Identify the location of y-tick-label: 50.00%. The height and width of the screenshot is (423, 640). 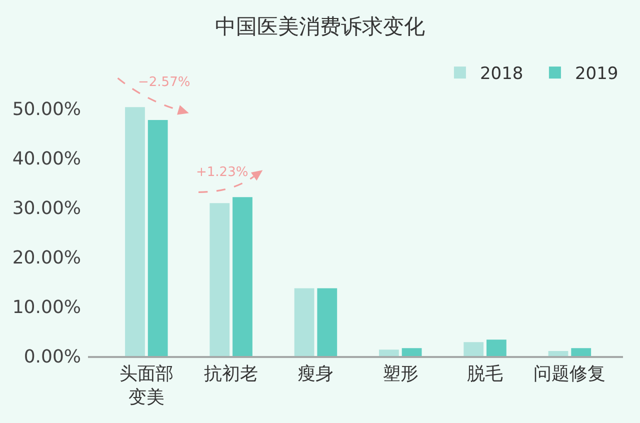
(46, 109).